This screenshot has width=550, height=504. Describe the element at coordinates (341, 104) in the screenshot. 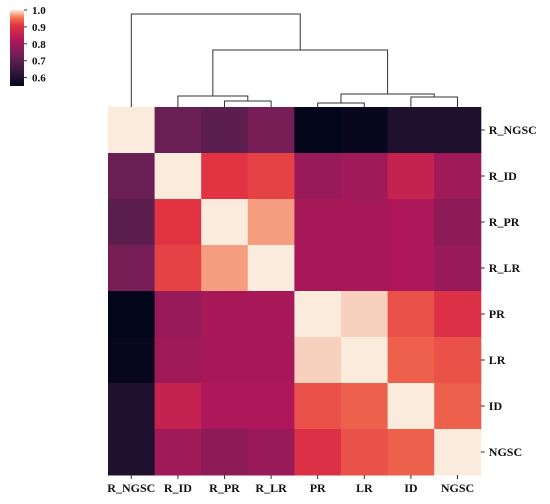

I see `dendrogram-link-PR-LR` at that location.